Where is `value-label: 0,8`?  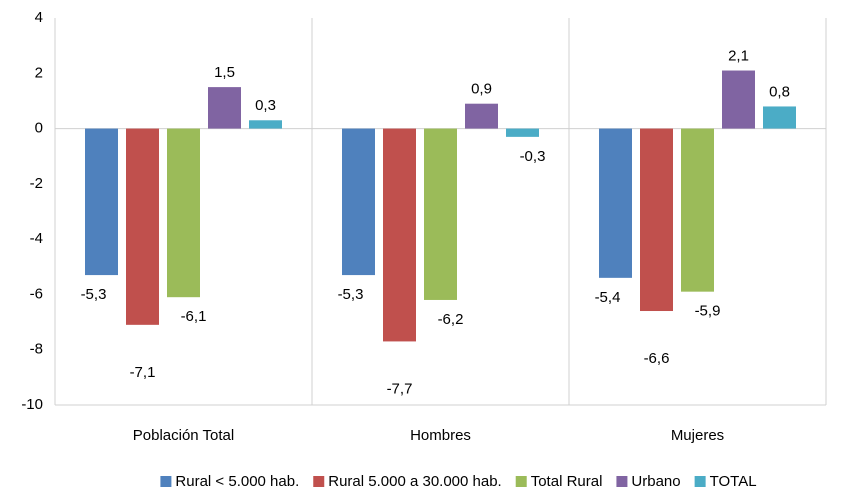
value-label: 0,8 is located at coordinates (779, 91).